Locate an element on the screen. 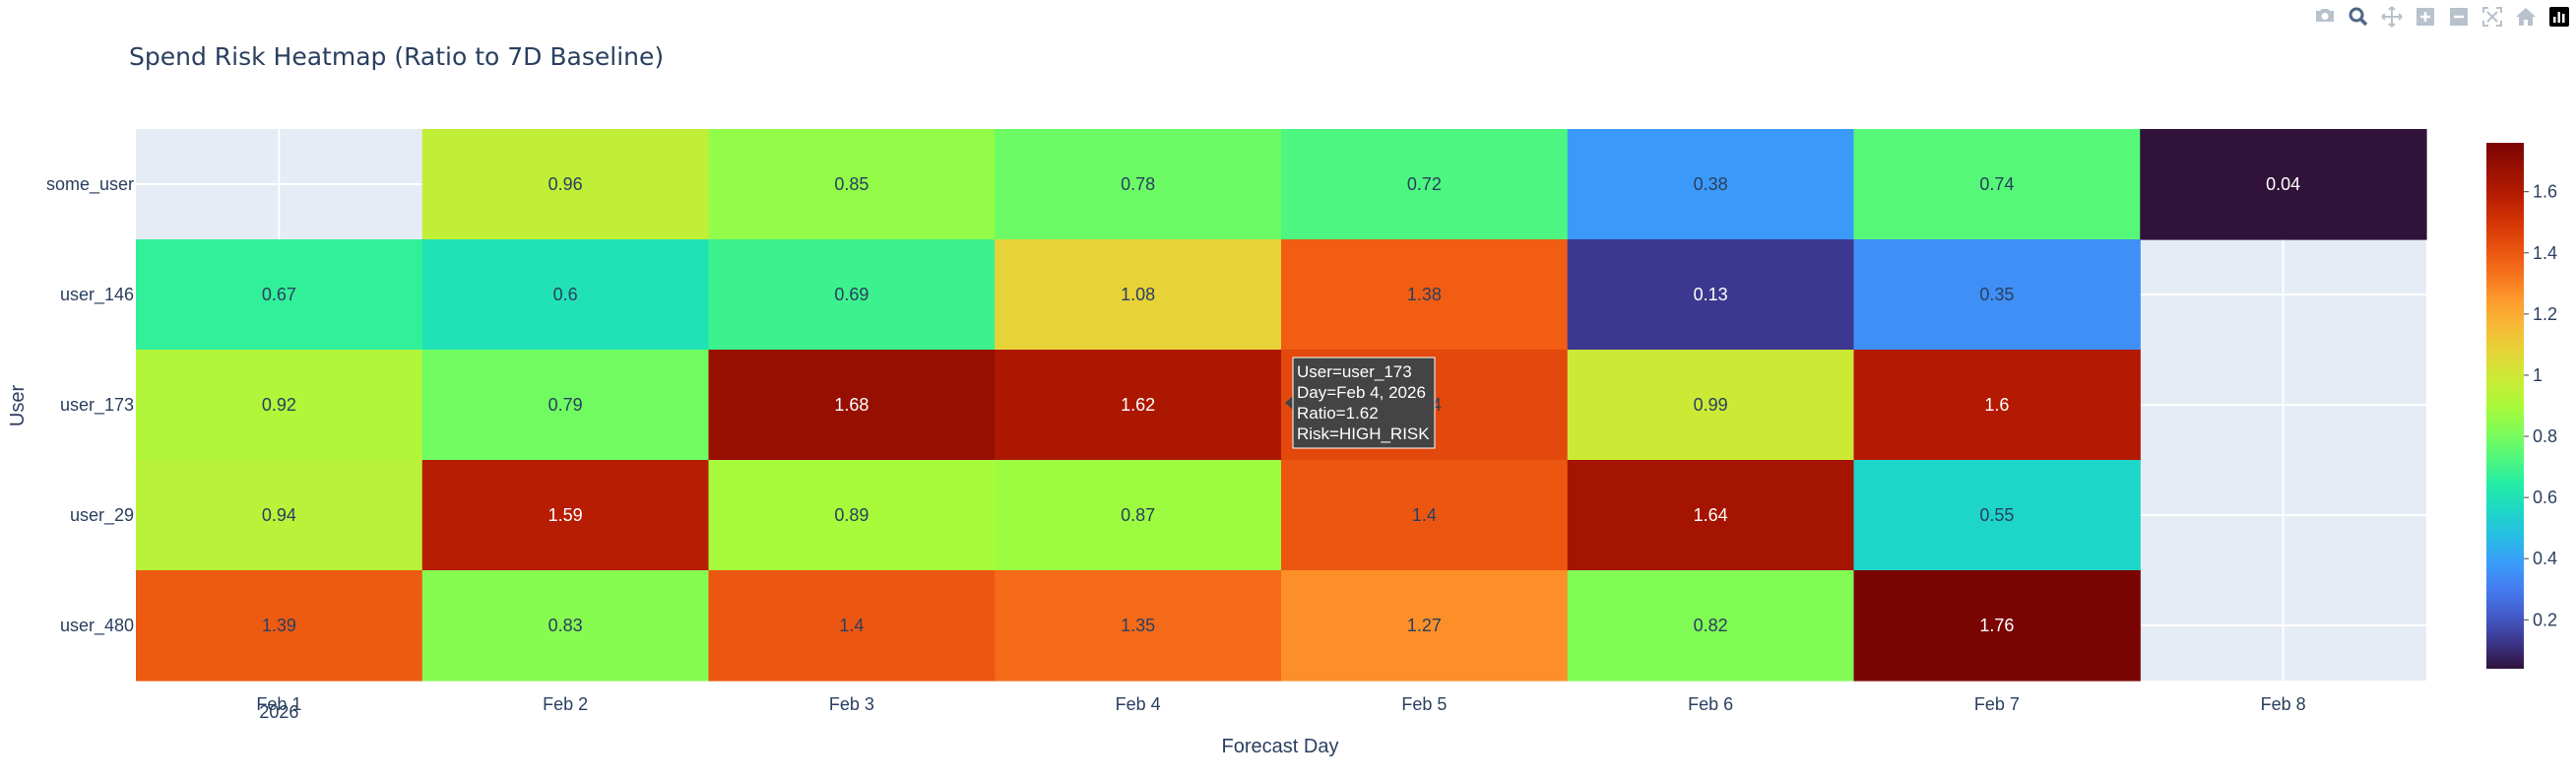 This screenshot has width=2576, height=782. cell-value-label: 0.78 is located at coordinates (1138, 184).